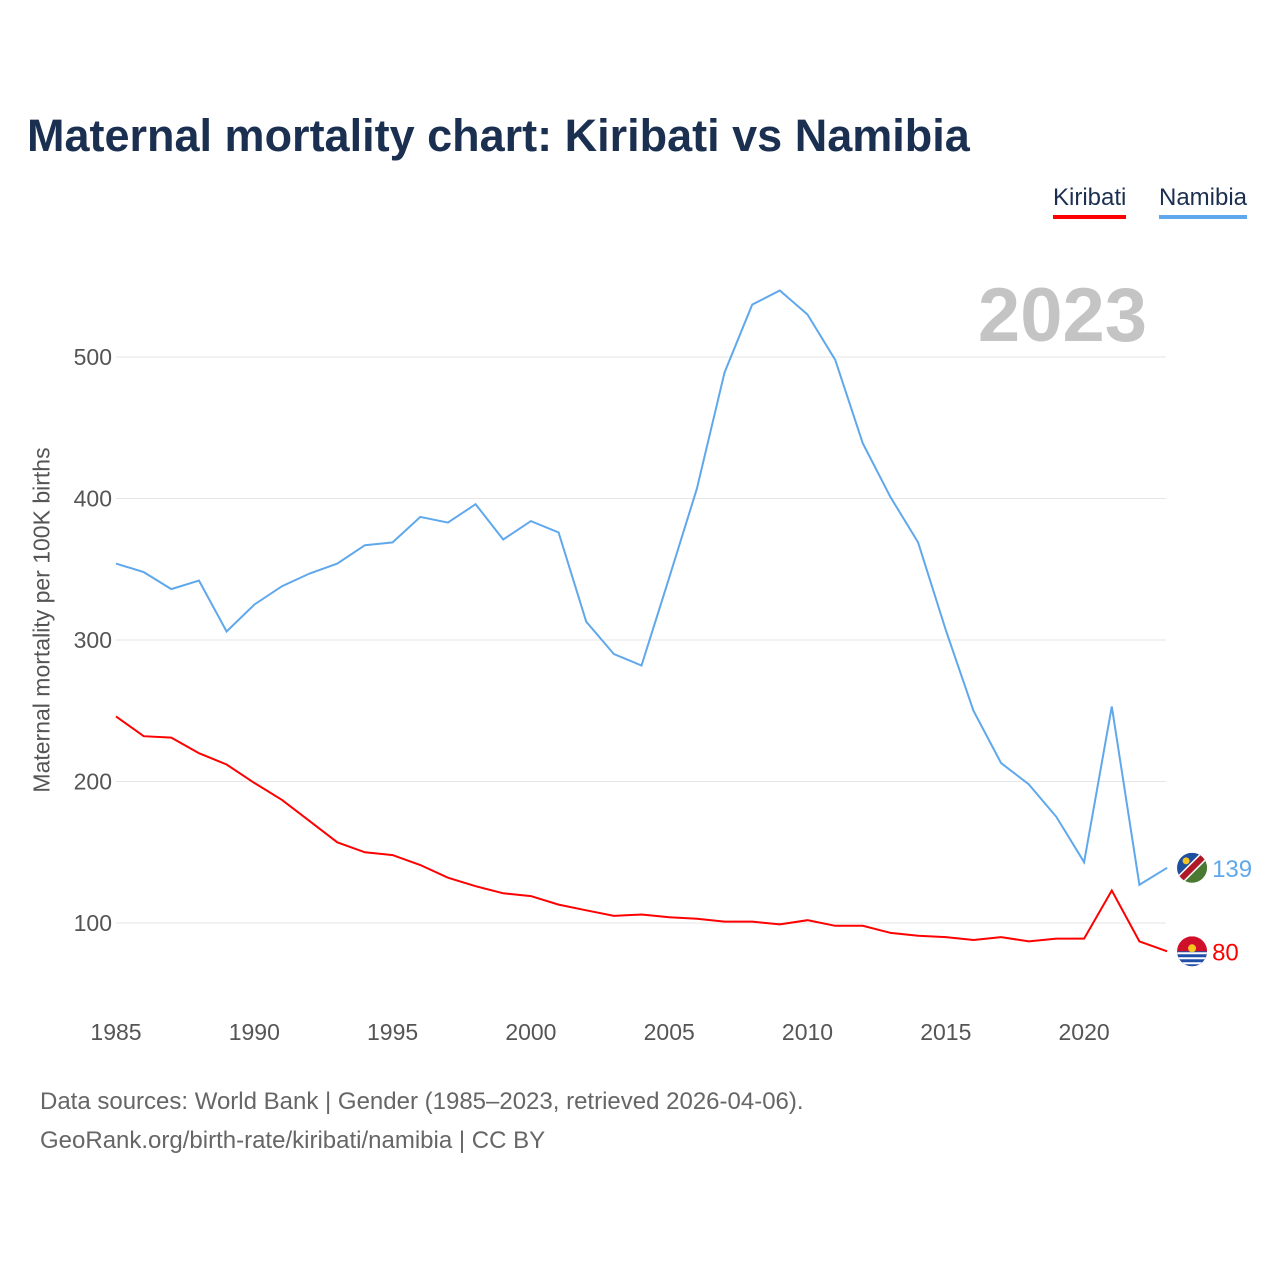  I want to click on x-tick-label: 2015, so click(945, 1032).